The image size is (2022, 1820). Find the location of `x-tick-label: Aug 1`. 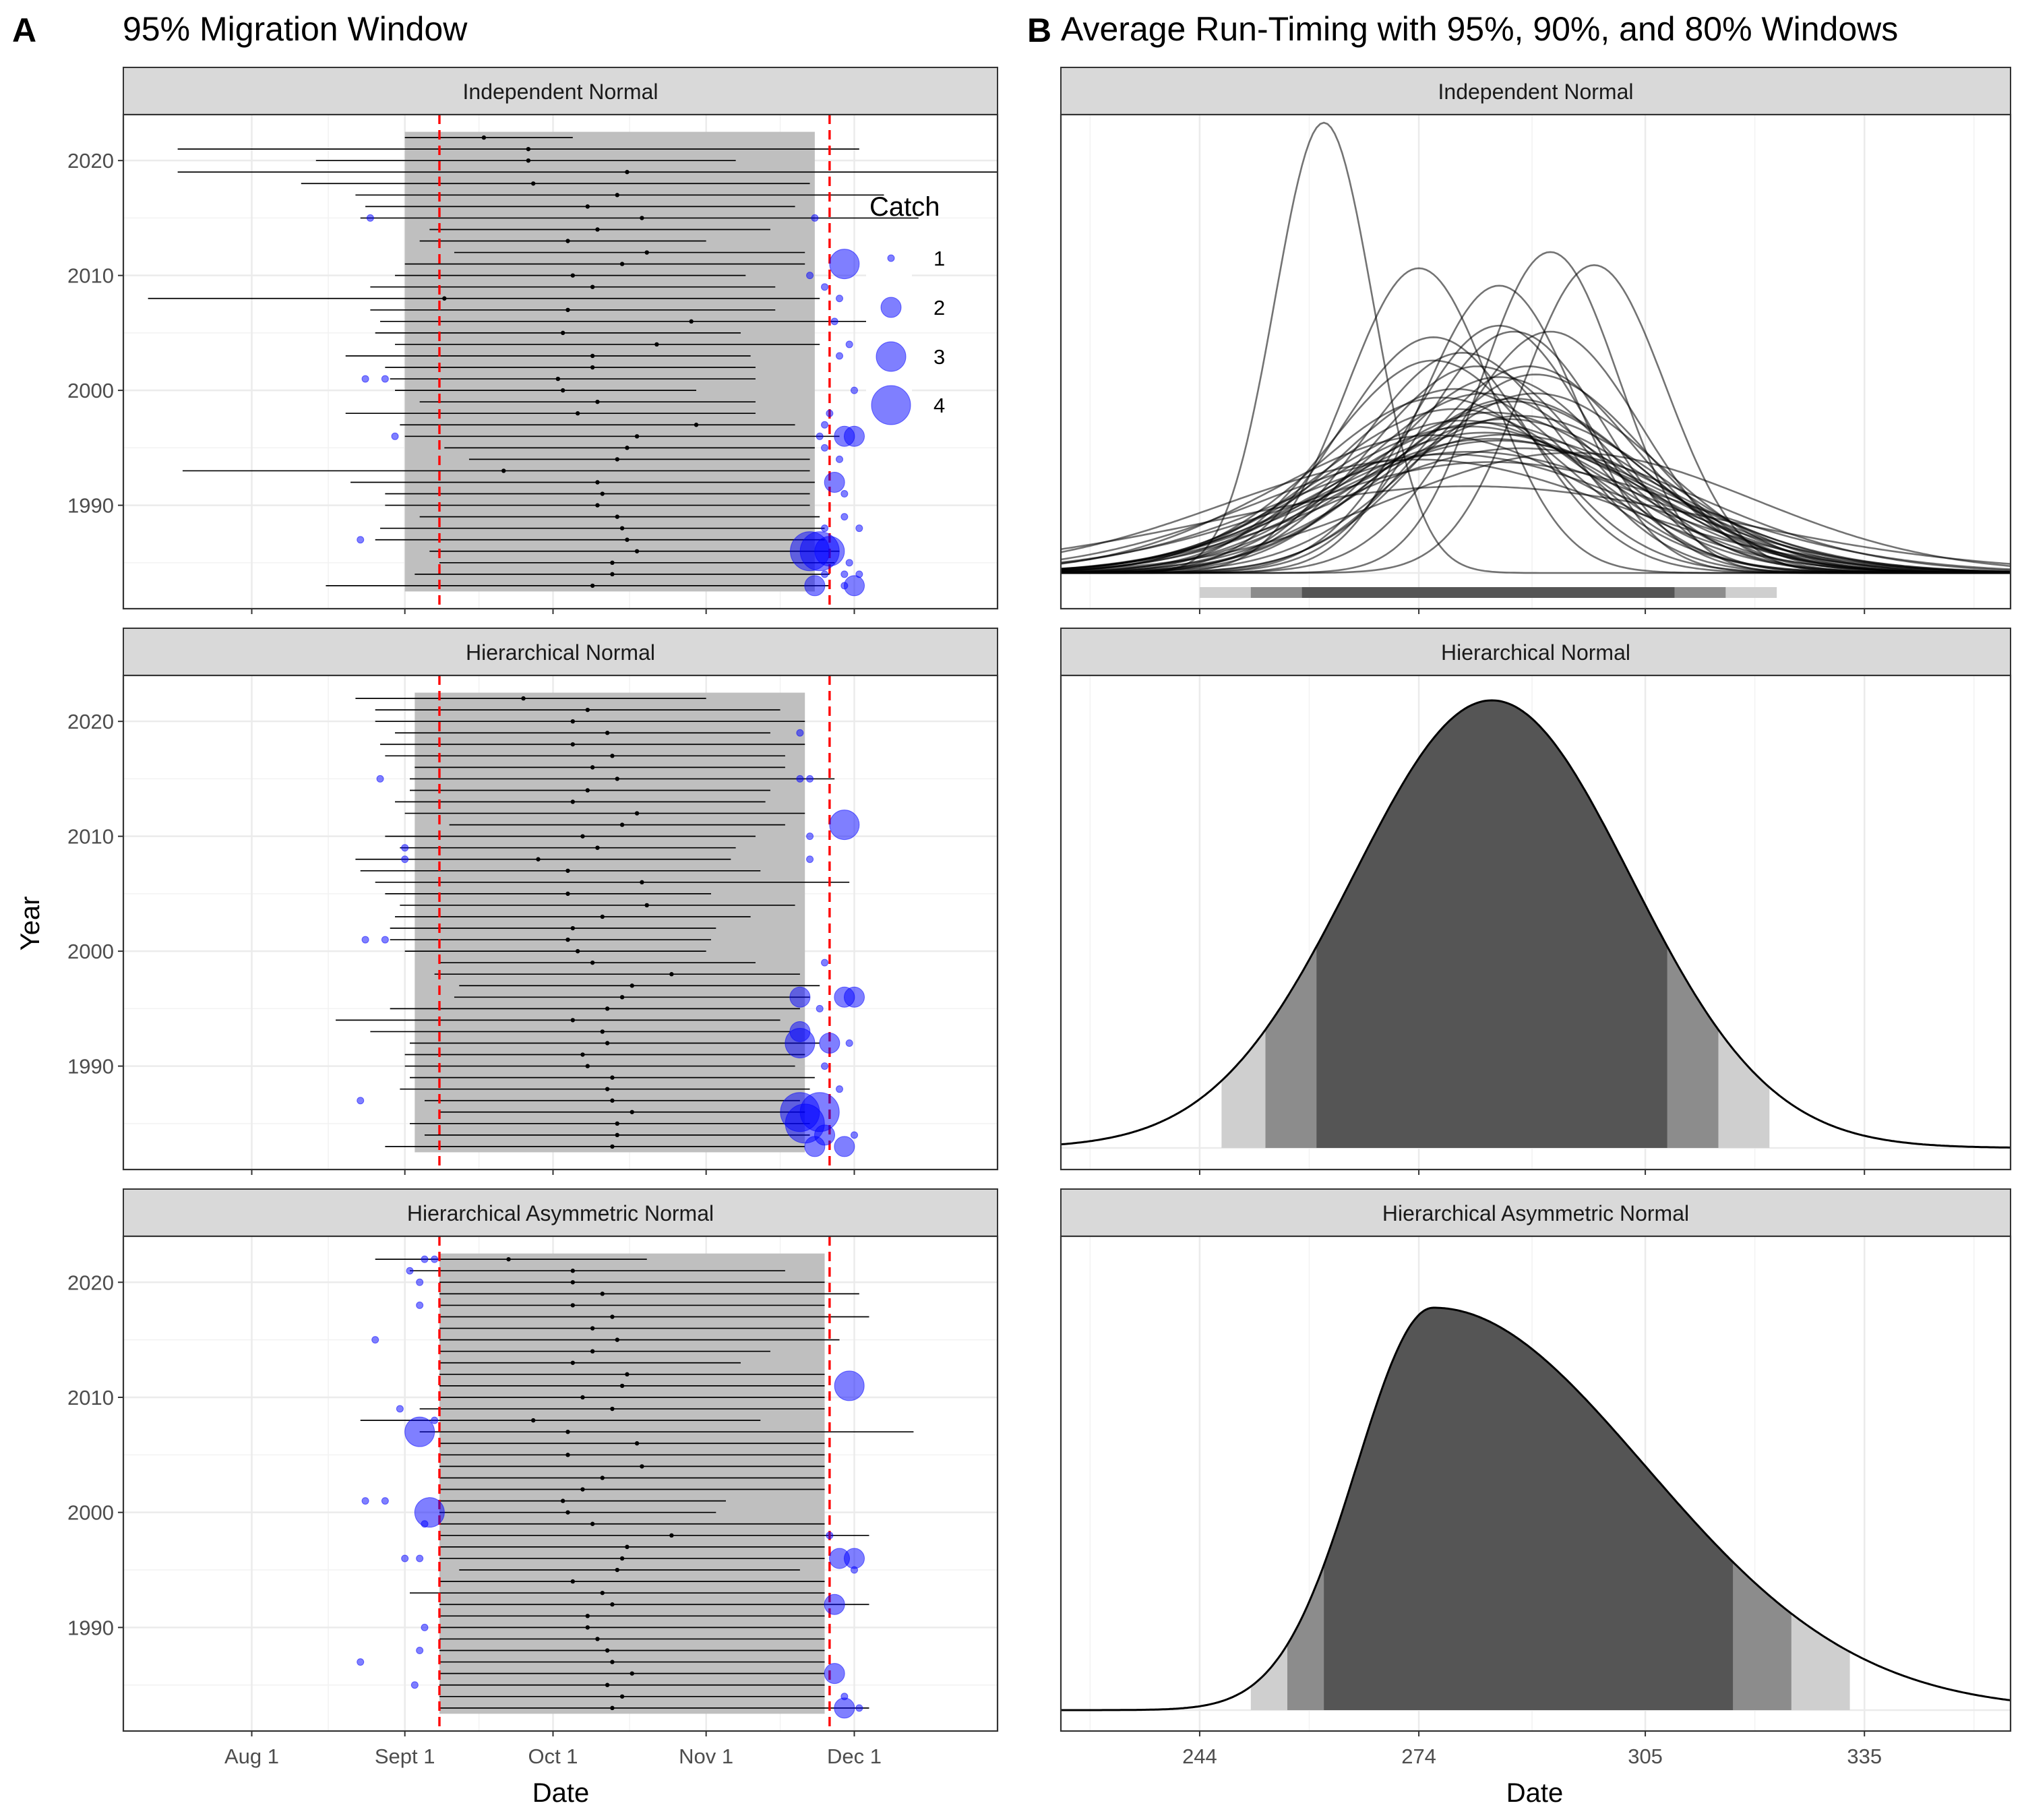

x-tick-label: Aug 1 is located at coordinates (251, 1756).